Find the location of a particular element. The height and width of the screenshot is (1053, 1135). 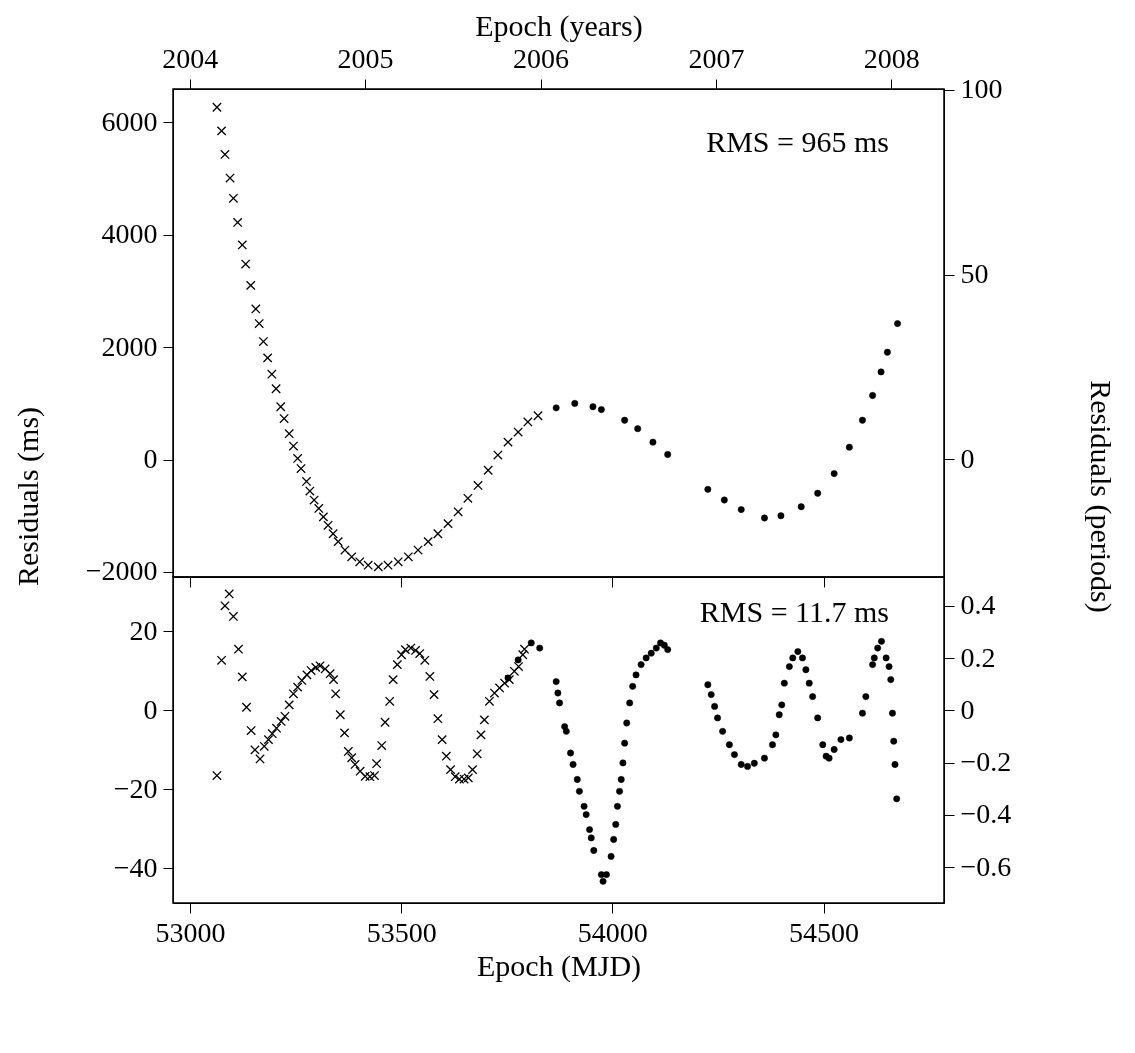

x2-axis-title: Epoch (years) is located at coordinates (559, 25).